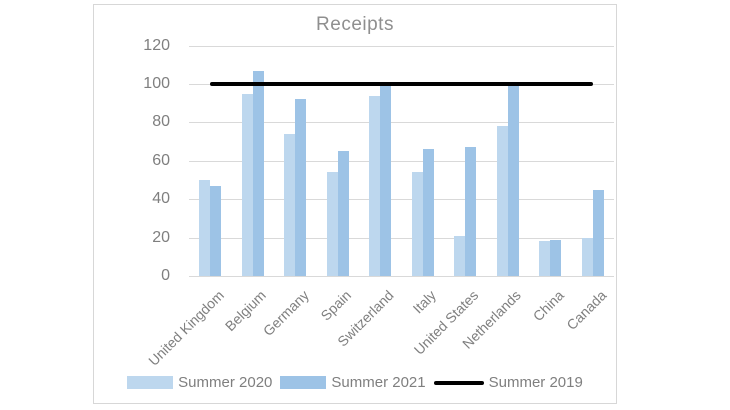  What do you see at coordinates (587, 256) in the screenshot?
I see `bar-summer-2020-canada` at bounding box center [587, 256].